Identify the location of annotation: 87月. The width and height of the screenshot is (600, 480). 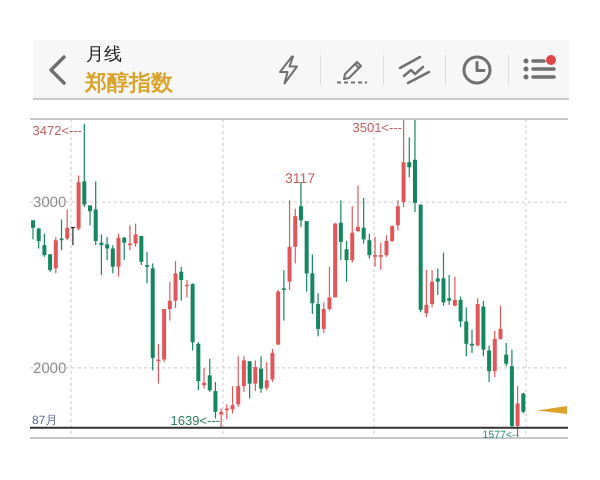
(45, 420).